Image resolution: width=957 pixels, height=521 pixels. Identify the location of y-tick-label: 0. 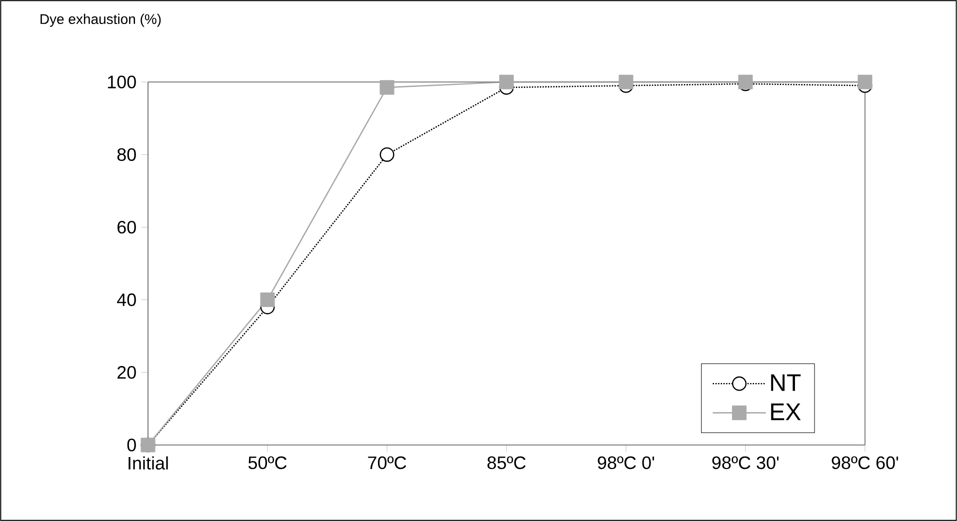
(131, 445).